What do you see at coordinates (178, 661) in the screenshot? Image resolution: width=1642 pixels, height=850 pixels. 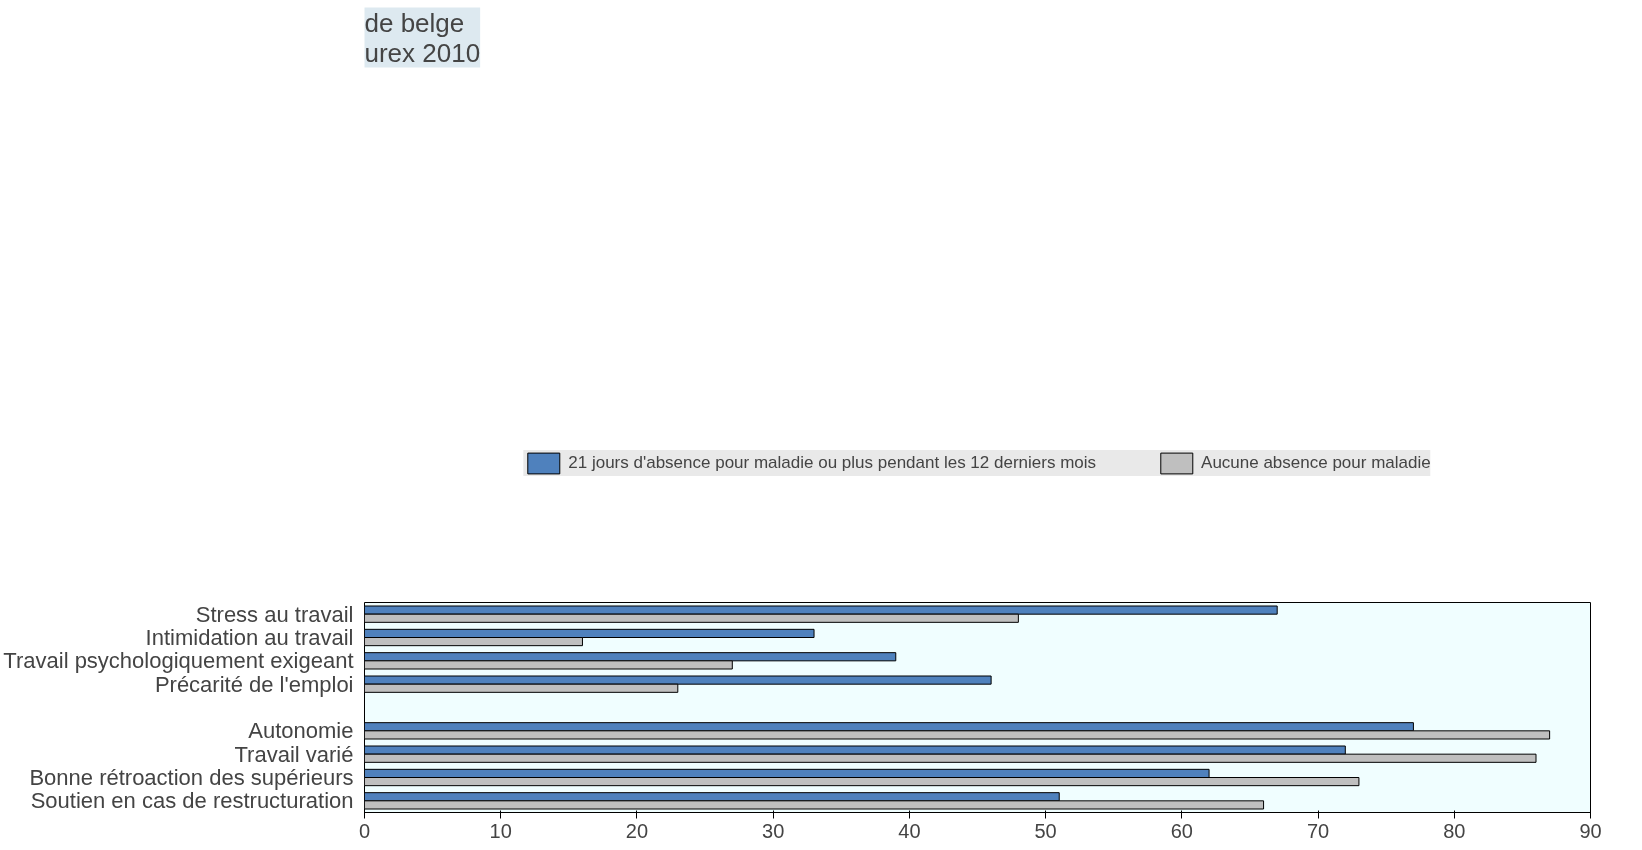 I see `y-tick-label: Travail psychologiquement exigeant` at bounding box center [178, 661].